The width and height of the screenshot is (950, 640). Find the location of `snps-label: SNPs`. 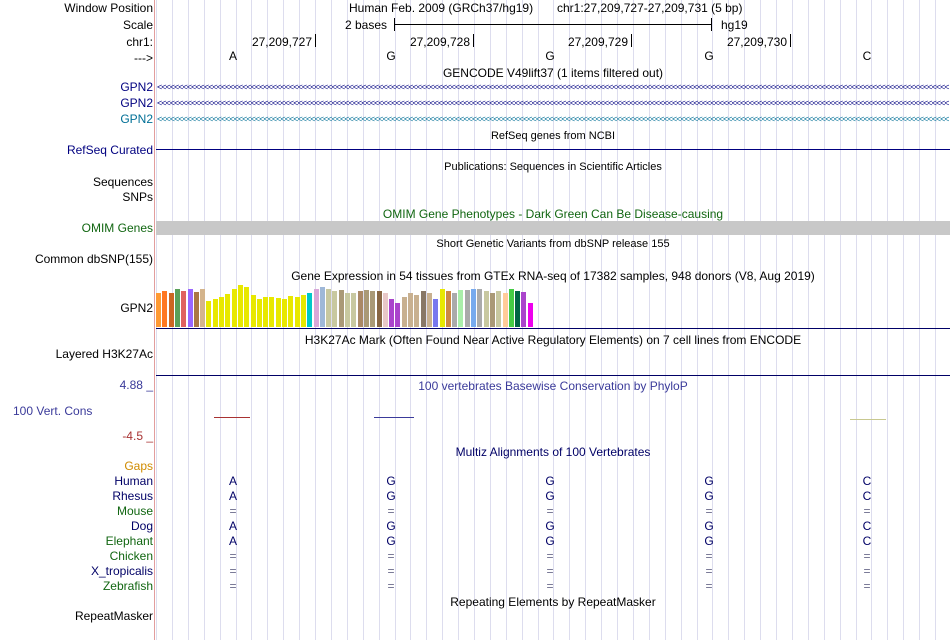

snps-label: SNPs is located at coordinates (137, 197).